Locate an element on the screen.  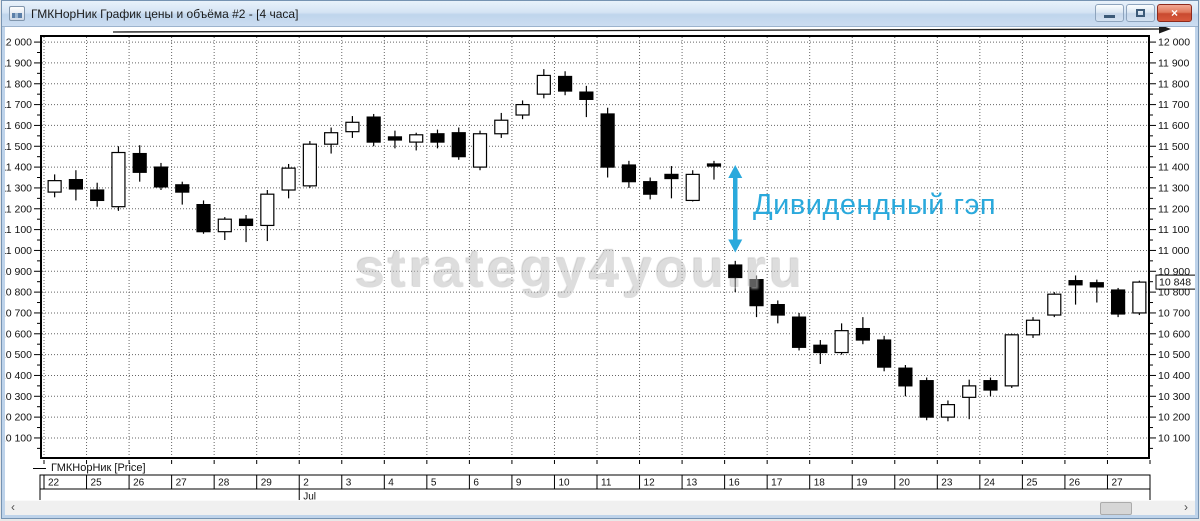
svg-text: 10 500 is located at coordinates (18, 355).